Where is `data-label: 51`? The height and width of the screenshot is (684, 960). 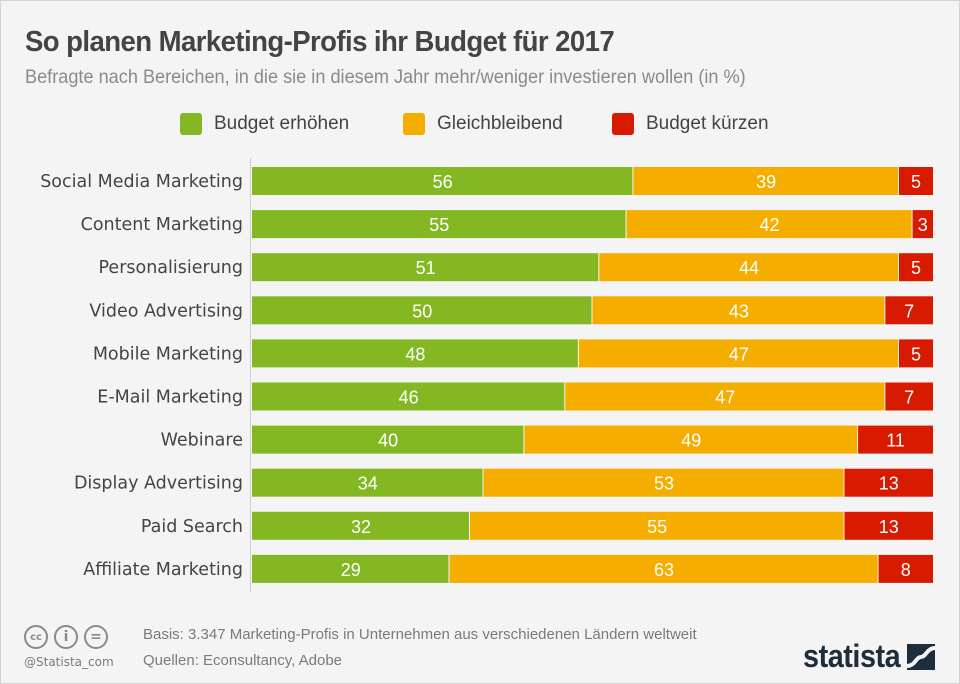 data-label: 51 is located at coordinates (426, 268).